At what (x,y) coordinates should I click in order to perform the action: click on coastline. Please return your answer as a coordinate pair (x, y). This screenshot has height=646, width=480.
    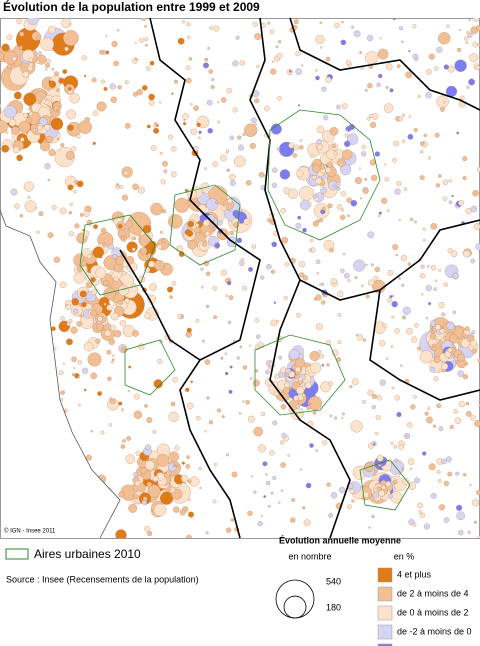
    Looking at the image, I should click on (60, 374).